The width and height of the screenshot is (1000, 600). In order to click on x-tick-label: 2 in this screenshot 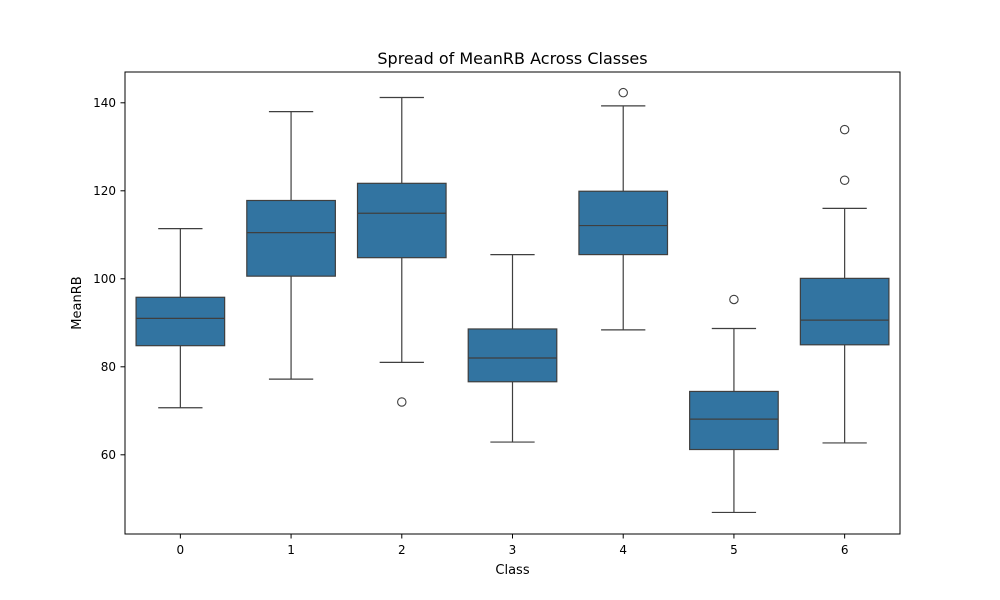, I will do `click(402, 550)`.